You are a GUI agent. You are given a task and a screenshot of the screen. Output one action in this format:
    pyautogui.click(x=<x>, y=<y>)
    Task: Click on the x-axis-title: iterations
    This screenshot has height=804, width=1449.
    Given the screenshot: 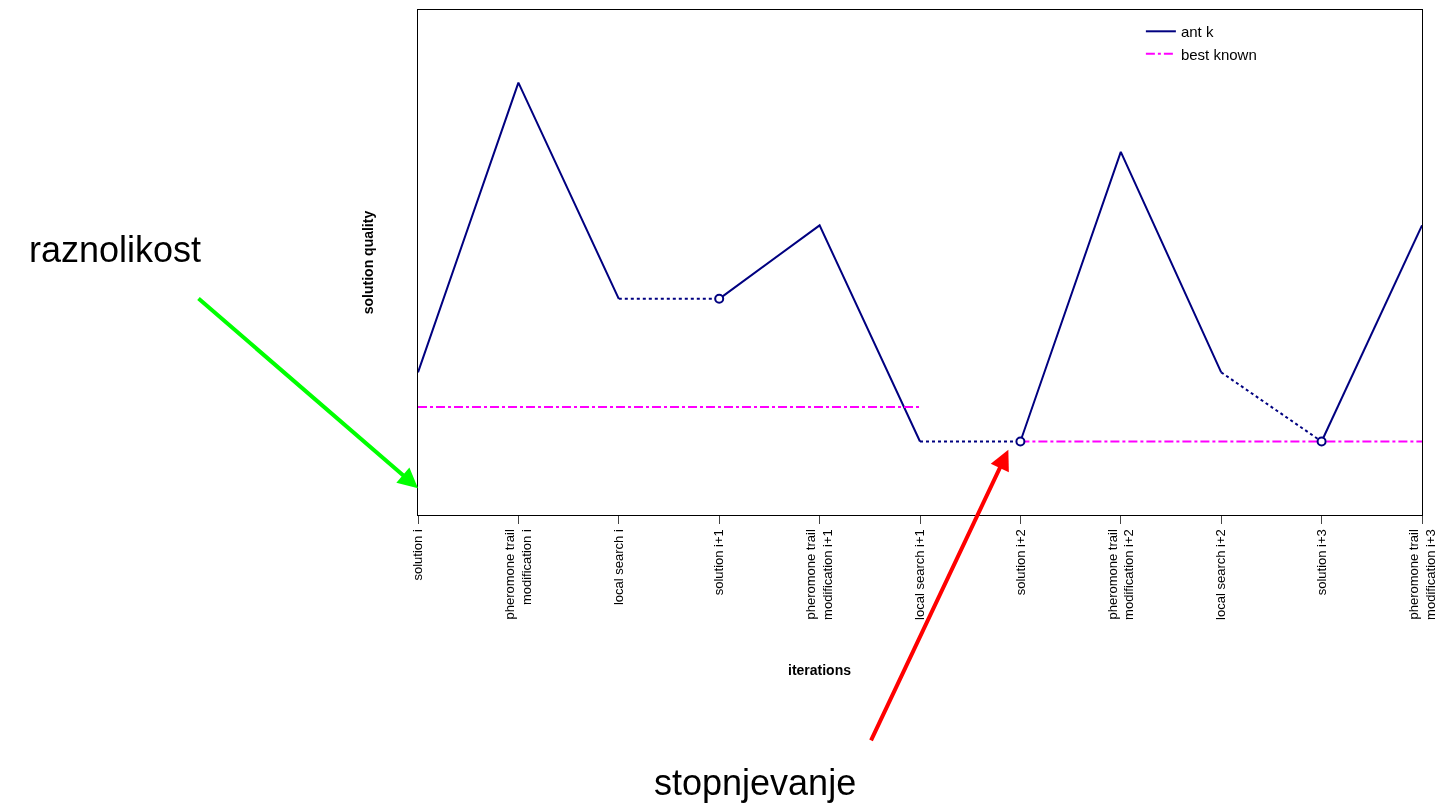 What is the action you would take?
    pyautogui.click(x=820, y=670)
    